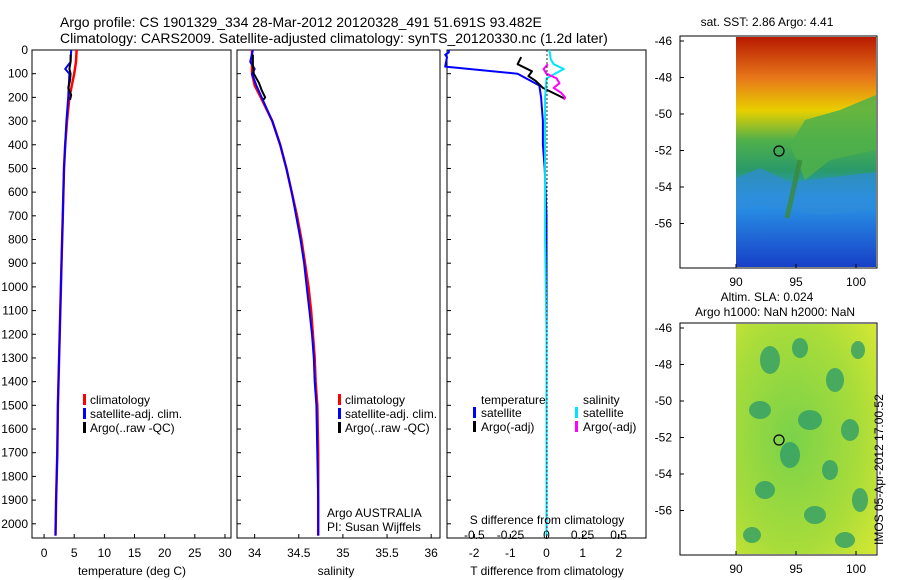 This screenshot has width=900, height=580. Describe the element at coordinates (576, 412) in the screenshot. I see `legend-swatch-cyan` at that location.